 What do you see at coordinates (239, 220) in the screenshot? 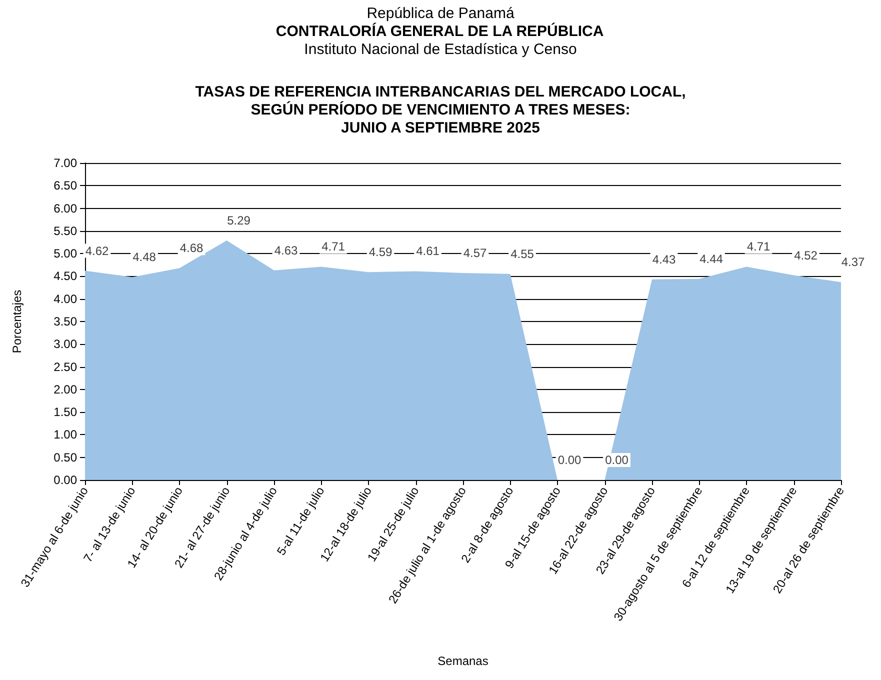
I see `data-label: 5.29` at bounding box center [239, 220].